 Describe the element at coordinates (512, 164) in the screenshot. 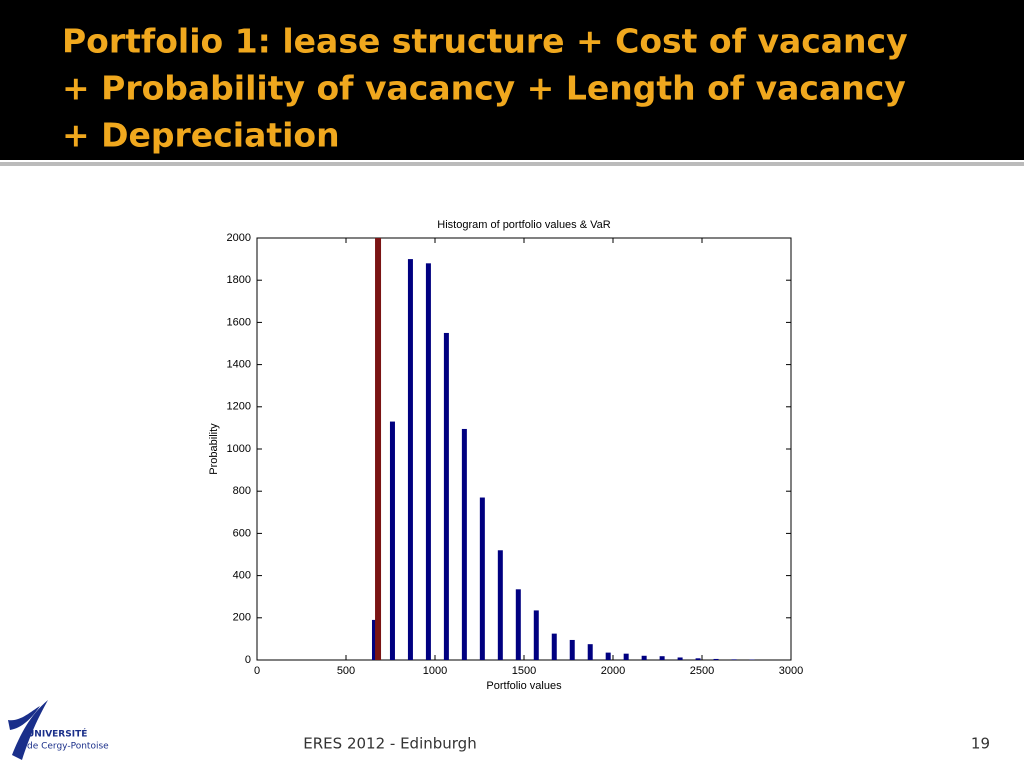

I see `header-rule` at that location.